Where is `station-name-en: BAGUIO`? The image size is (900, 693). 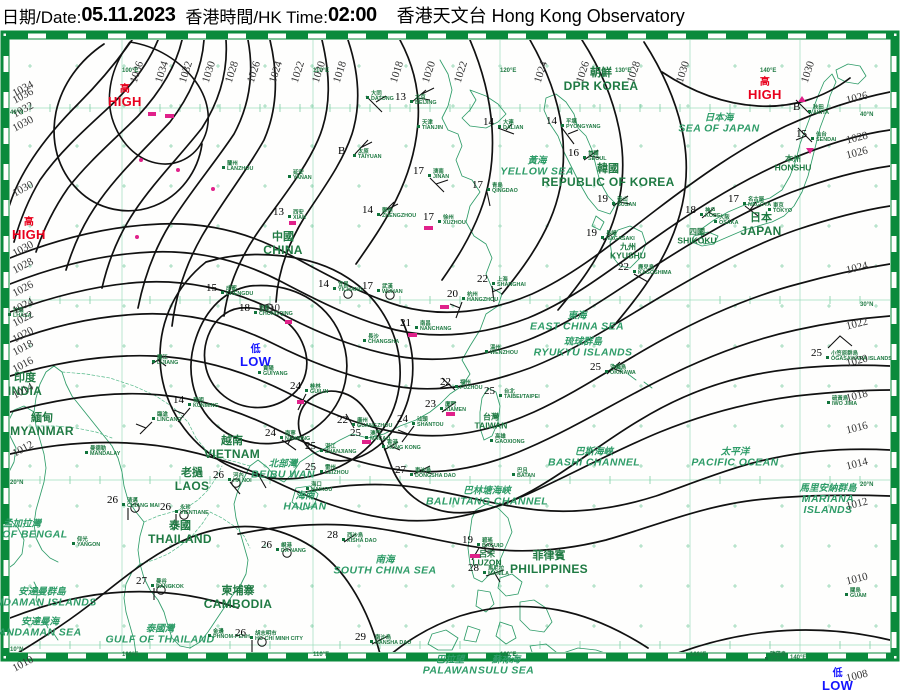
station-name-en: BAGUIO is located at coordinates (493, 546).